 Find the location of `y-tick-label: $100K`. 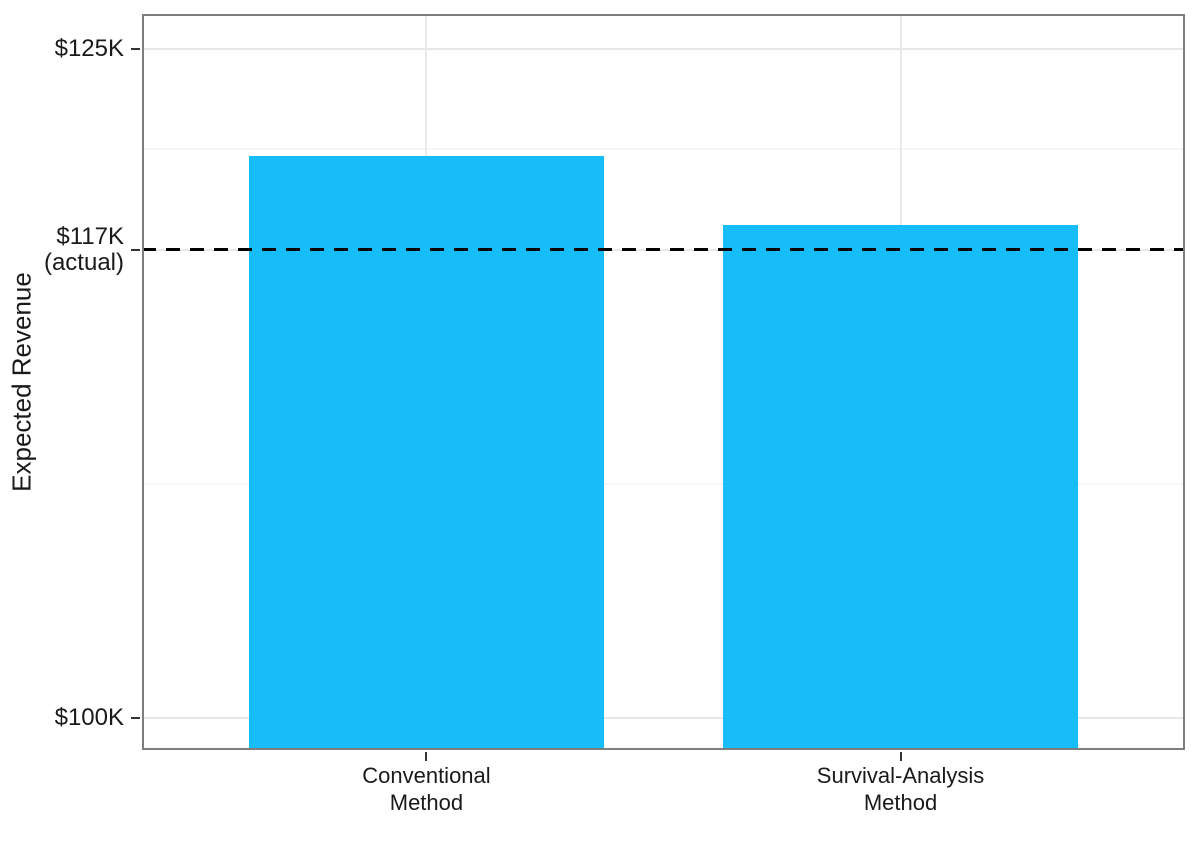

y-tick-label: $100K is located at coordinates (89, 717).